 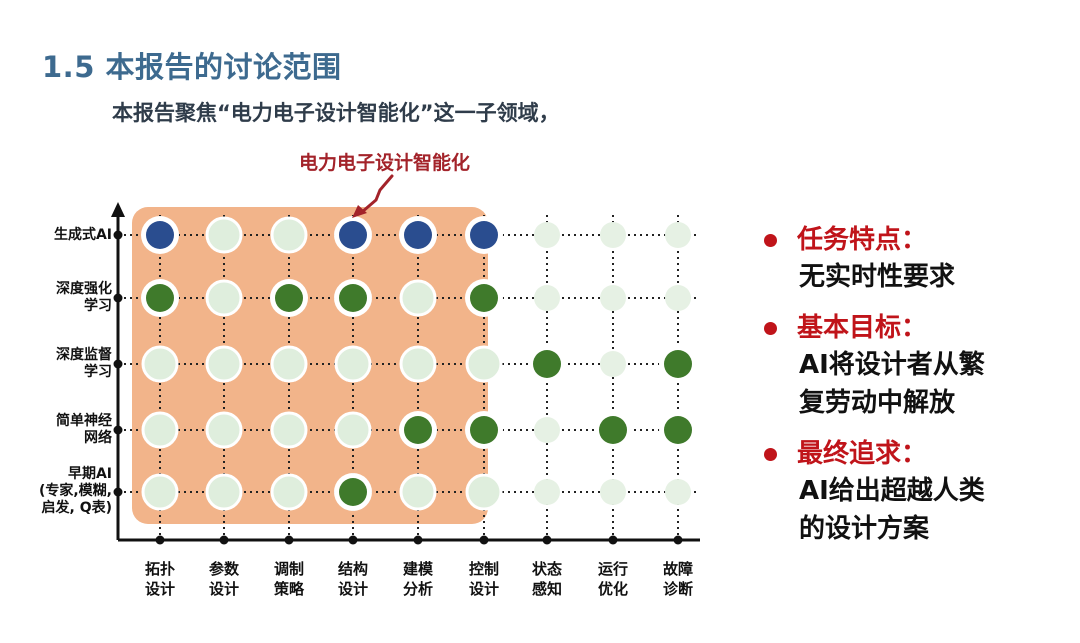 I want to click on x-label-modulation: 调制 策略, so click(x=288, y=579).